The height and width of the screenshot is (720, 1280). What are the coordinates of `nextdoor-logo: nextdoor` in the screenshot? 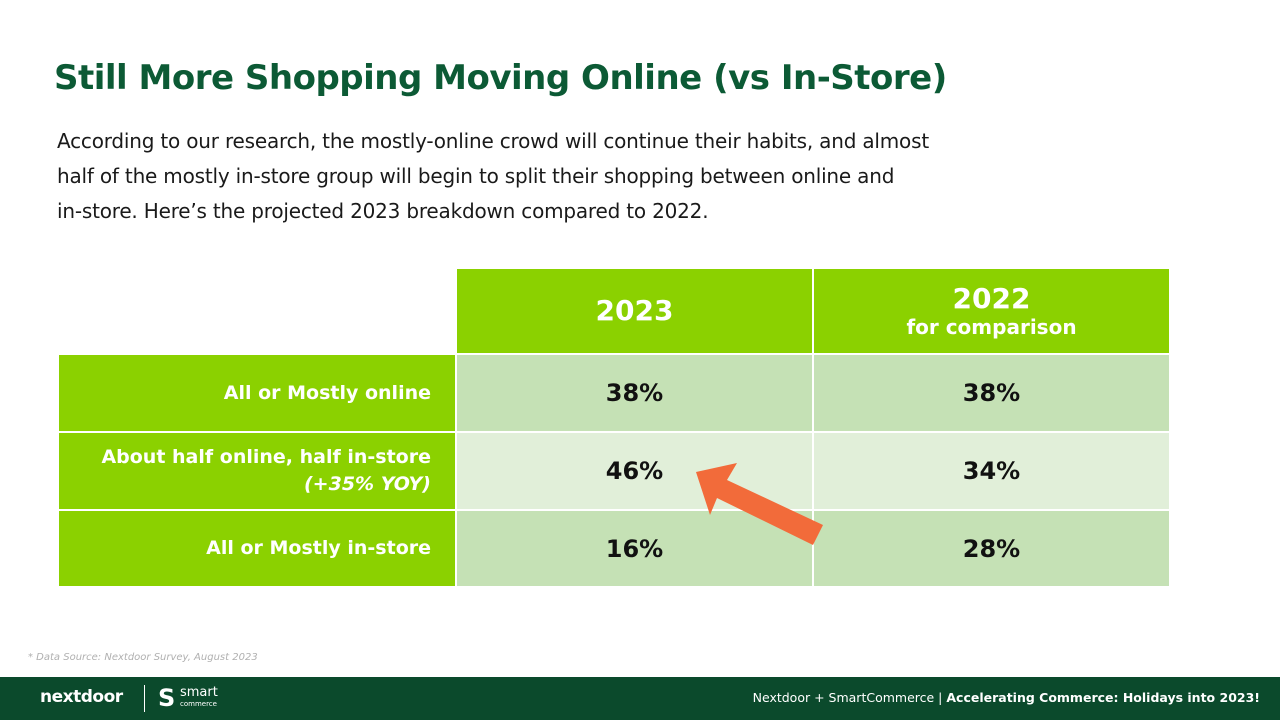 It's located at (81, 697).